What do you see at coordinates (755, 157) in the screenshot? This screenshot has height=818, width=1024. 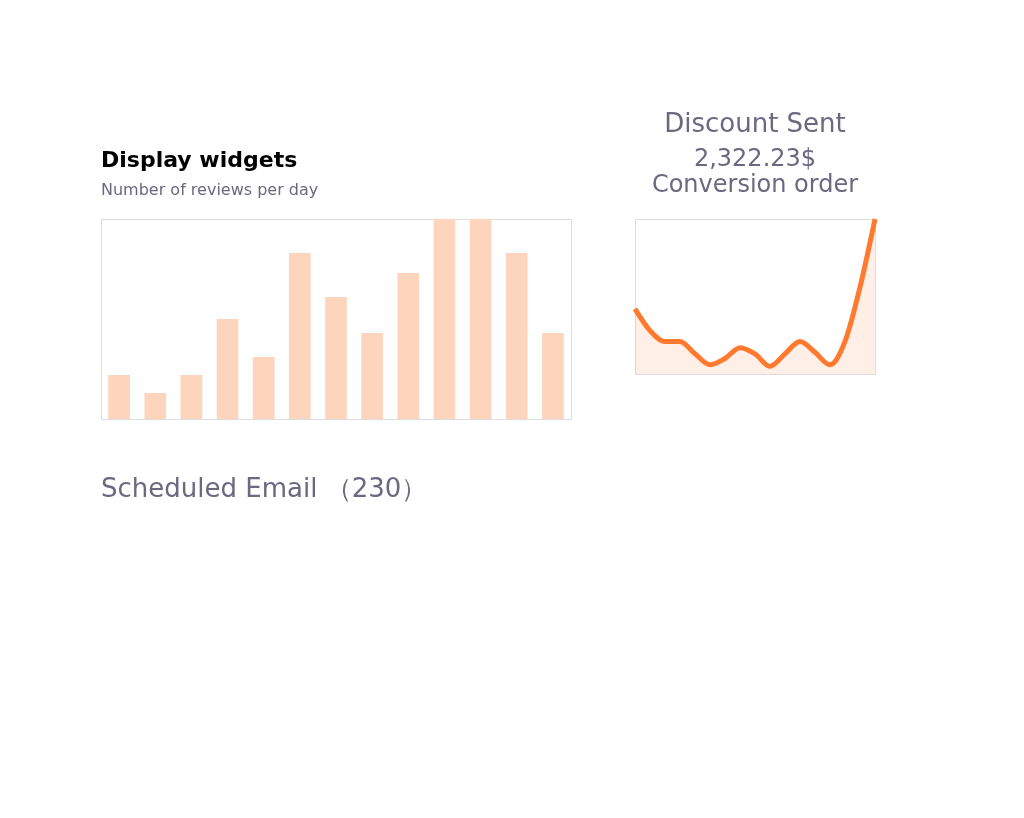 I see `text: 2,322.23$` at bounding box center [755, 157].